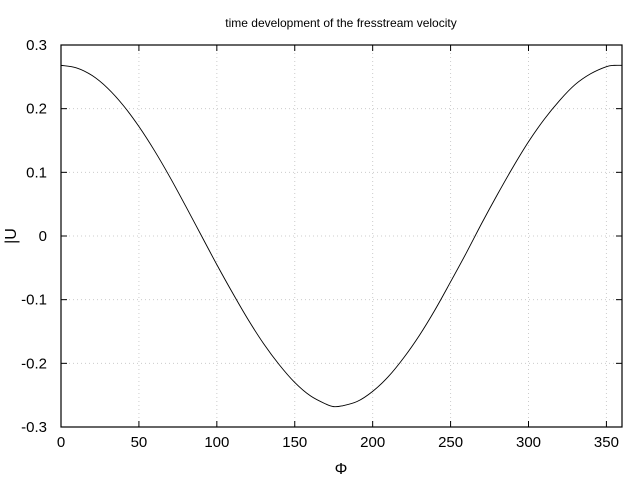 Image resolution: width=640 pixels, height=480 pixels. What do you see at coordinates (36, 45) in the screenshot?
I see `y-tick-label: 0.3` at bounding box center [36, 45].